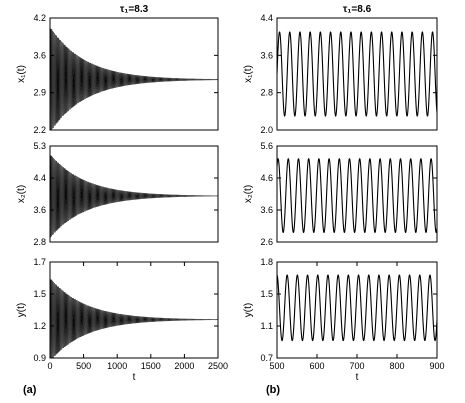  Describe the element at coordinates (39, 130) in the screenshot. I see `y-tick-label: 2.2` at that location.